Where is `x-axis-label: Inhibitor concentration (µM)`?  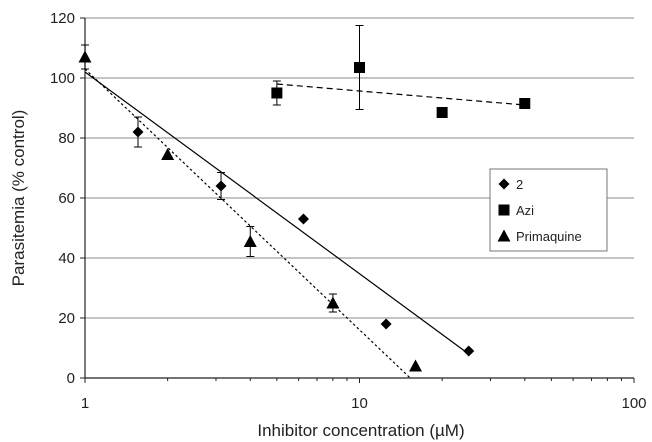
x-axis-label: Inhibitor concentration (µM) is located at coordinates (360, 430).